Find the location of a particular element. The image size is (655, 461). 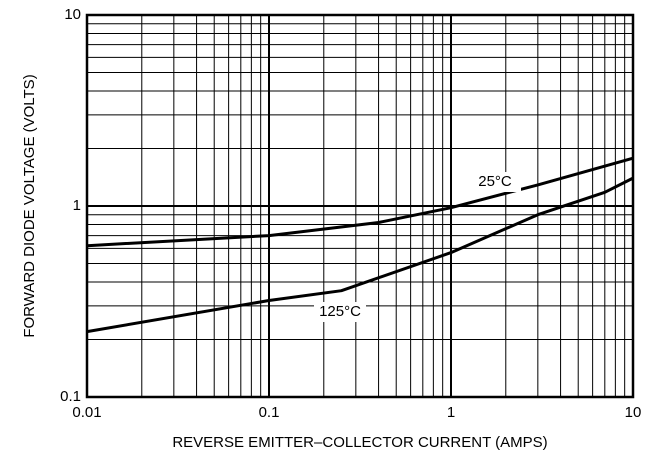

y-axis-label: FORWARD DIODE VOLTAGE (VOLTS) is located at coordinates (29, 205).